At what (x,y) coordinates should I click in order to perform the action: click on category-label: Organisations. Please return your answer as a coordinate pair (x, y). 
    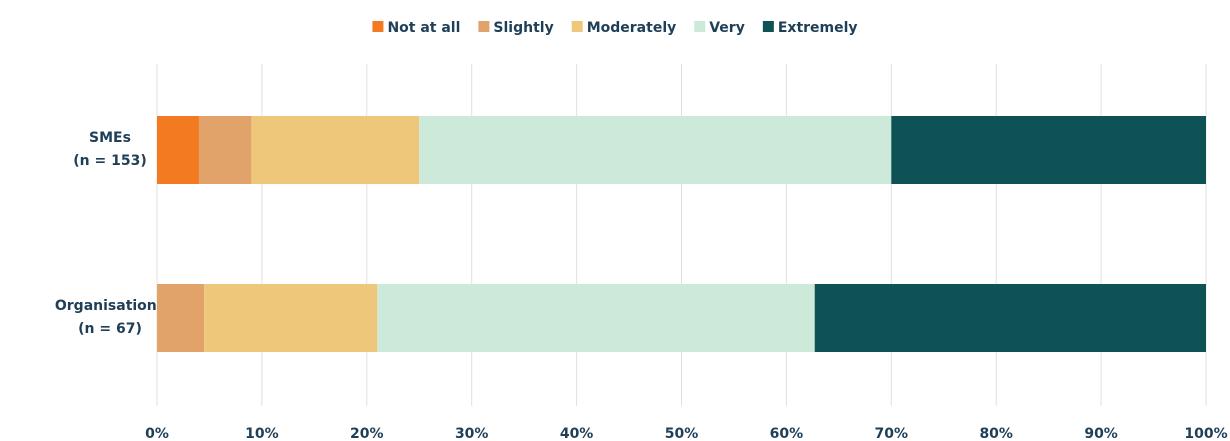
    Looking at the image, I should click on (110, 306).